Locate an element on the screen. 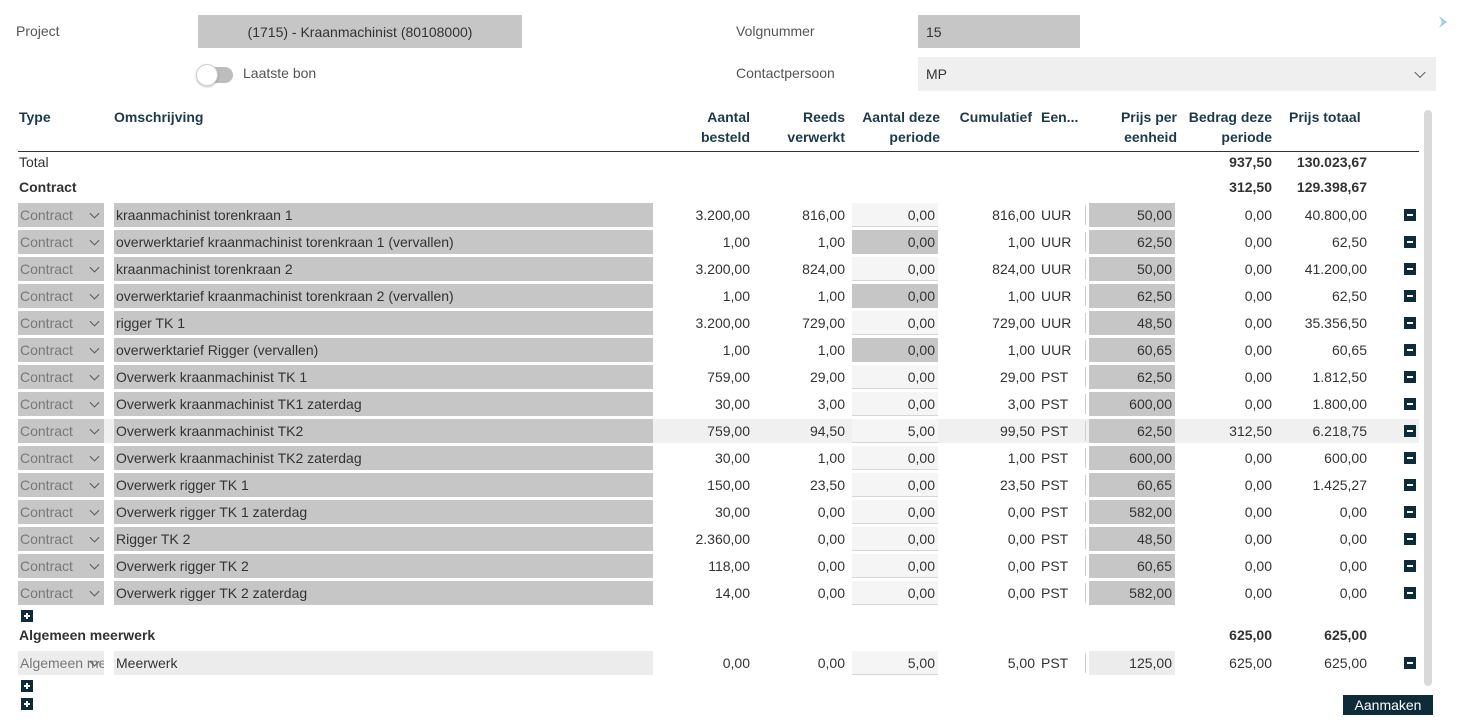 Image resolution: width=1459 pixels, height=723 pixels. type-select: Algemeen meerwerk is located at coordinates (61, 663).